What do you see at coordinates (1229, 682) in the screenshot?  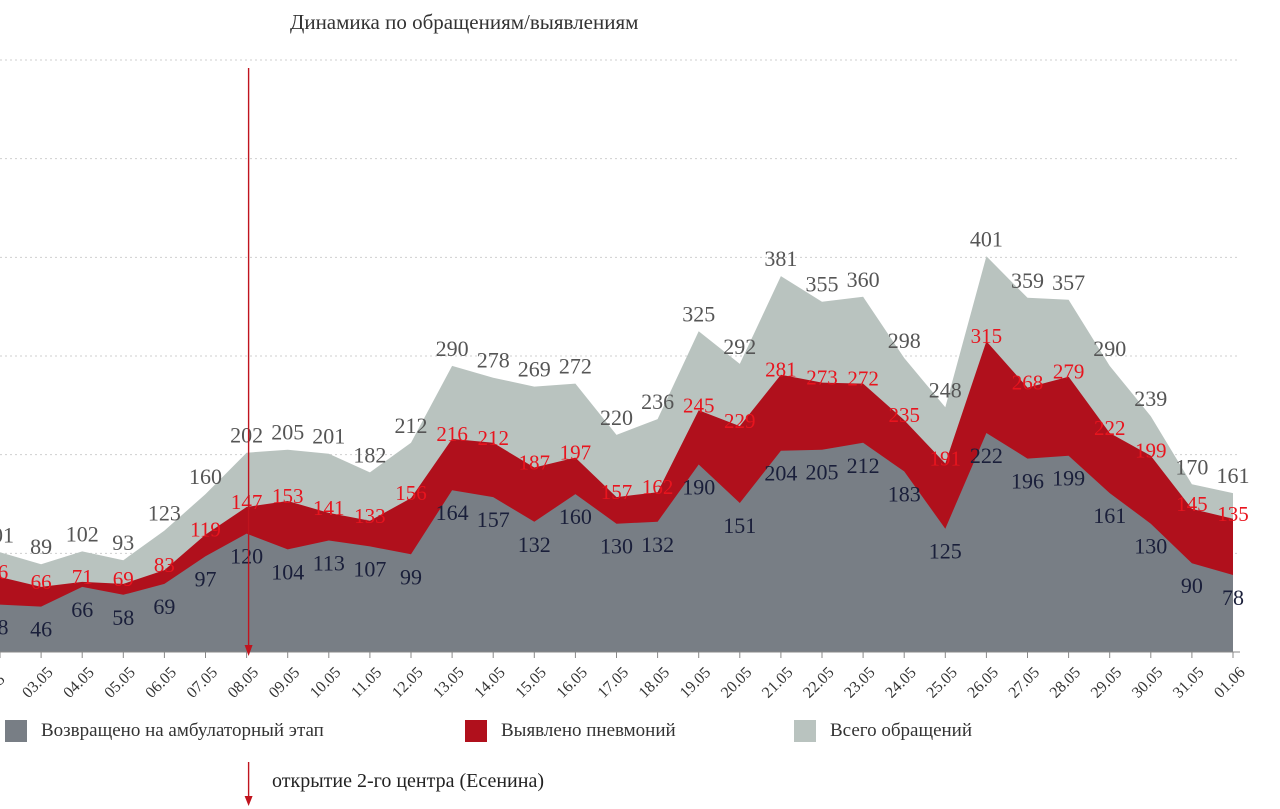 I see `x-tick-label: 01.06` at bounding box center [1229, 682].